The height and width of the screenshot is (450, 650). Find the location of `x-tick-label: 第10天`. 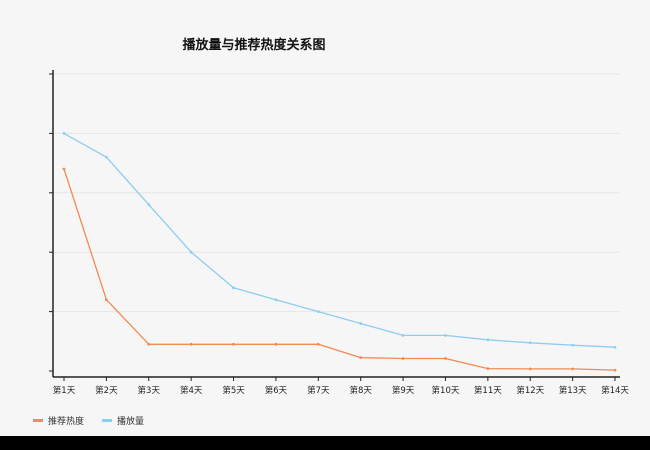

x-tick-label: 第10天 is located at coordinates (446, 390).